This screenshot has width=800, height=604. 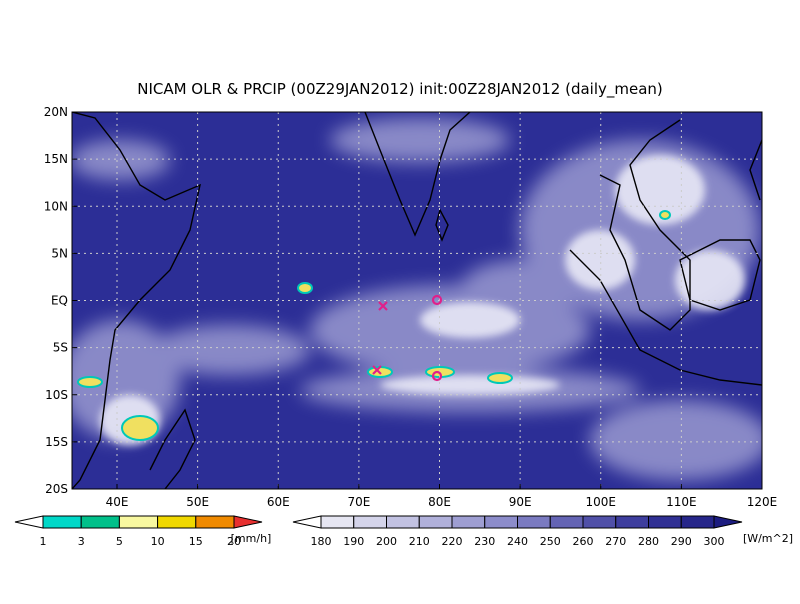 What do you see at coordinates (278, 502) in the screenshot?
I see `lon-label: 60E` at bounding box center [278, 502].